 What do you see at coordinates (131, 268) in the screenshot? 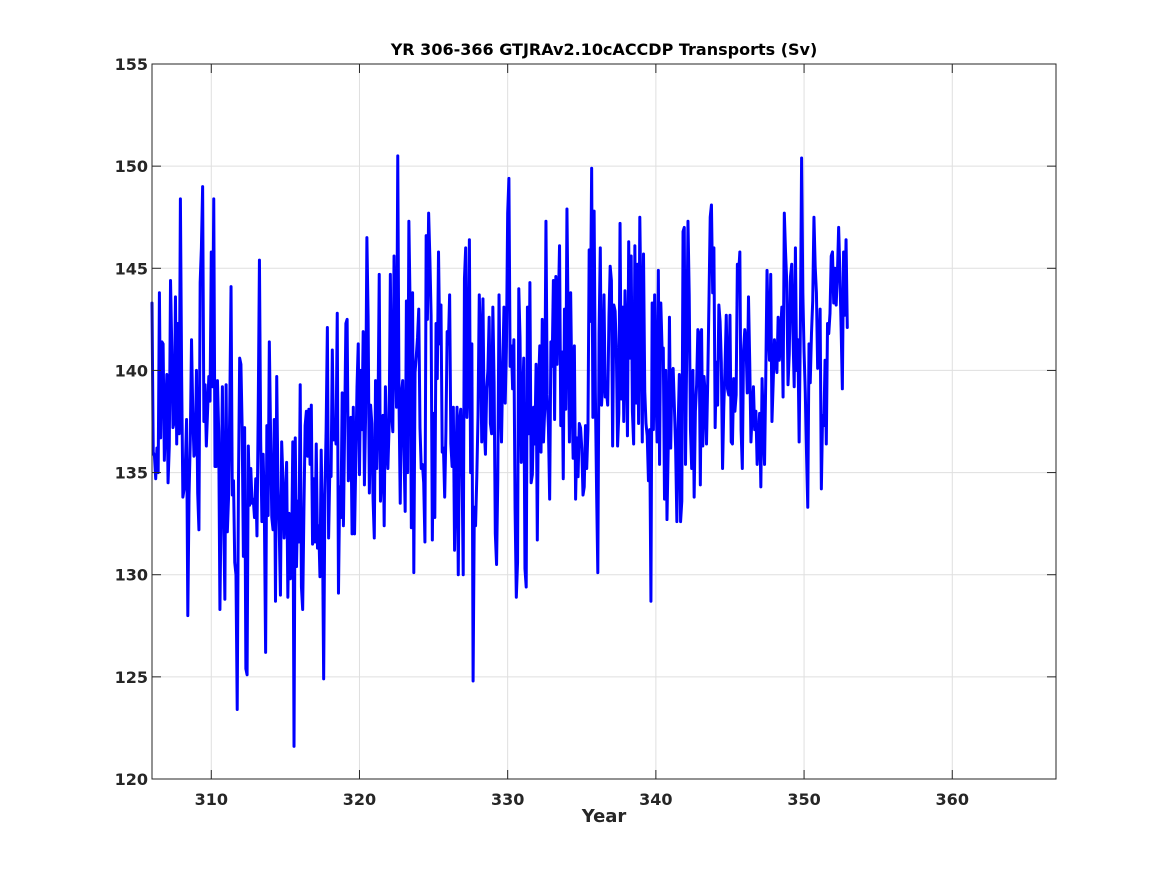
I see `y-tick-label: 145` at bounding box center [131, 268].